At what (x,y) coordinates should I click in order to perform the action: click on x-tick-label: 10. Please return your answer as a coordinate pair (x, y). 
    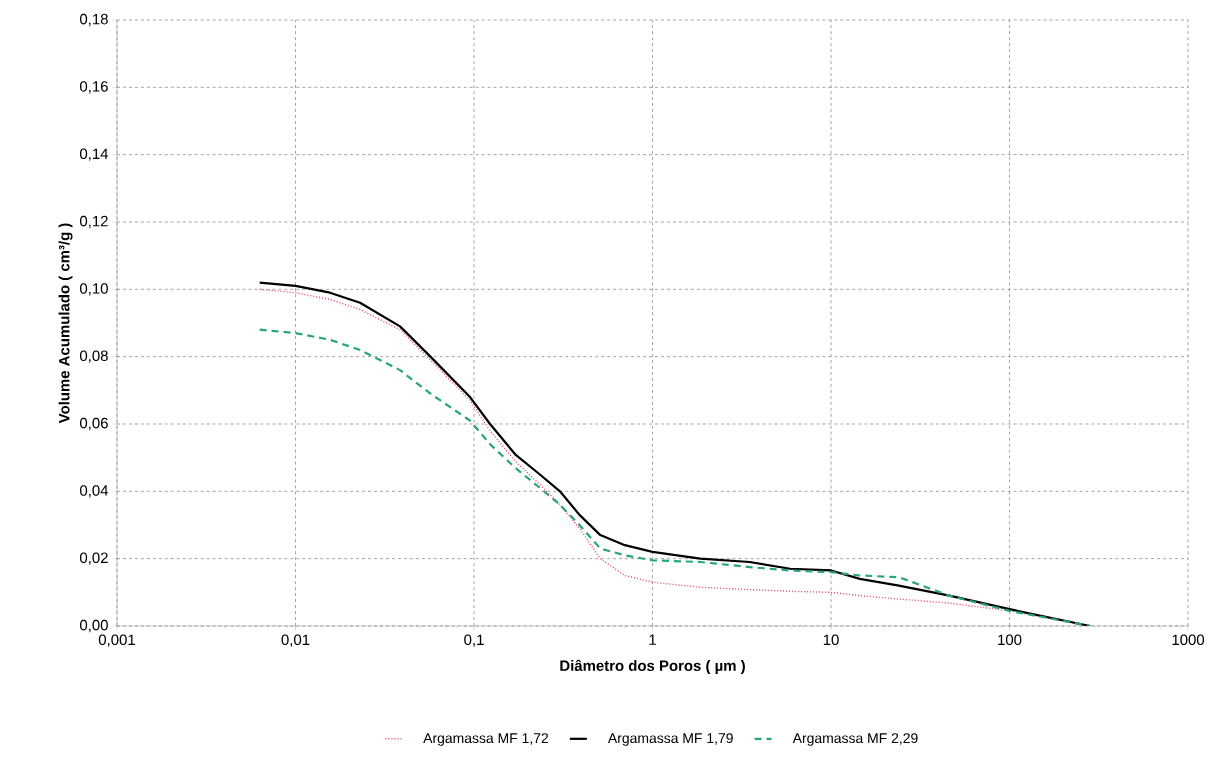
    Looking at the image, I should click on (831, 640).